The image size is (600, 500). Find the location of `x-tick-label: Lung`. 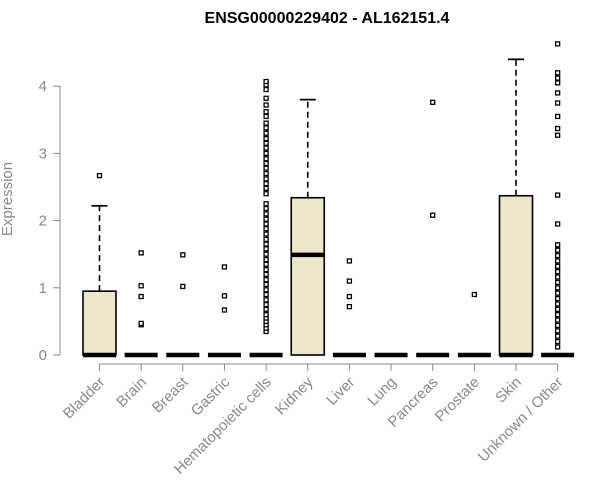

x-tick-label: Lung is located at coordinates (382, 392).